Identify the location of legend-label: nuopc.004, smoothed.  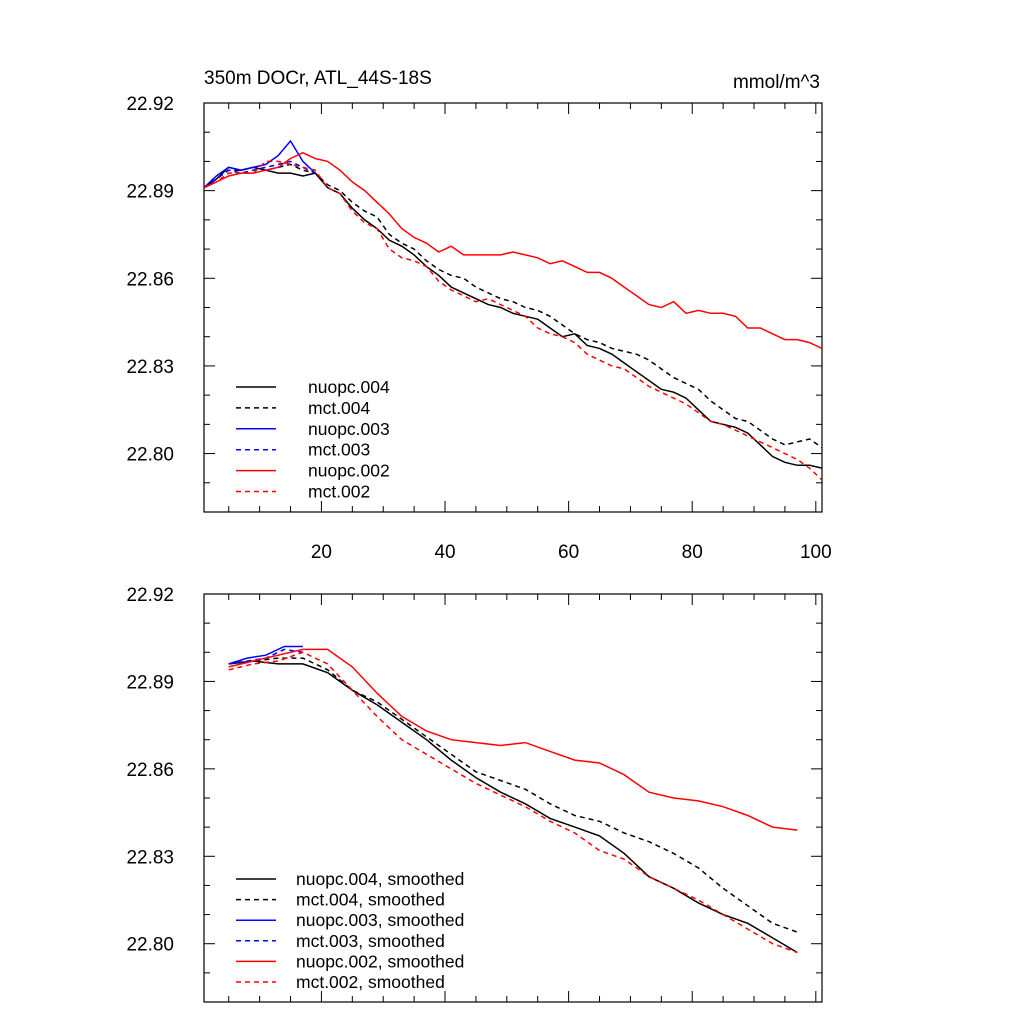
(380, 879).